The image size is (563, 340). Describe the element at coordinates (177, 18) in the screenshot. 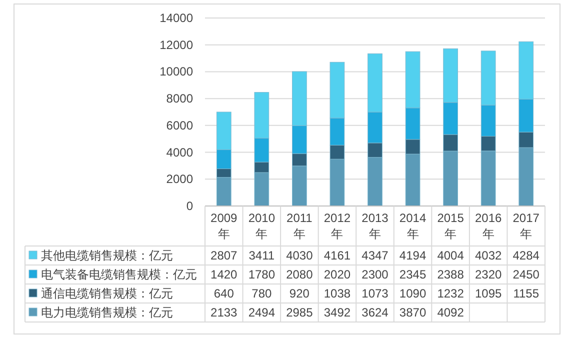

I see `y-tick-label: 14000` at that location.